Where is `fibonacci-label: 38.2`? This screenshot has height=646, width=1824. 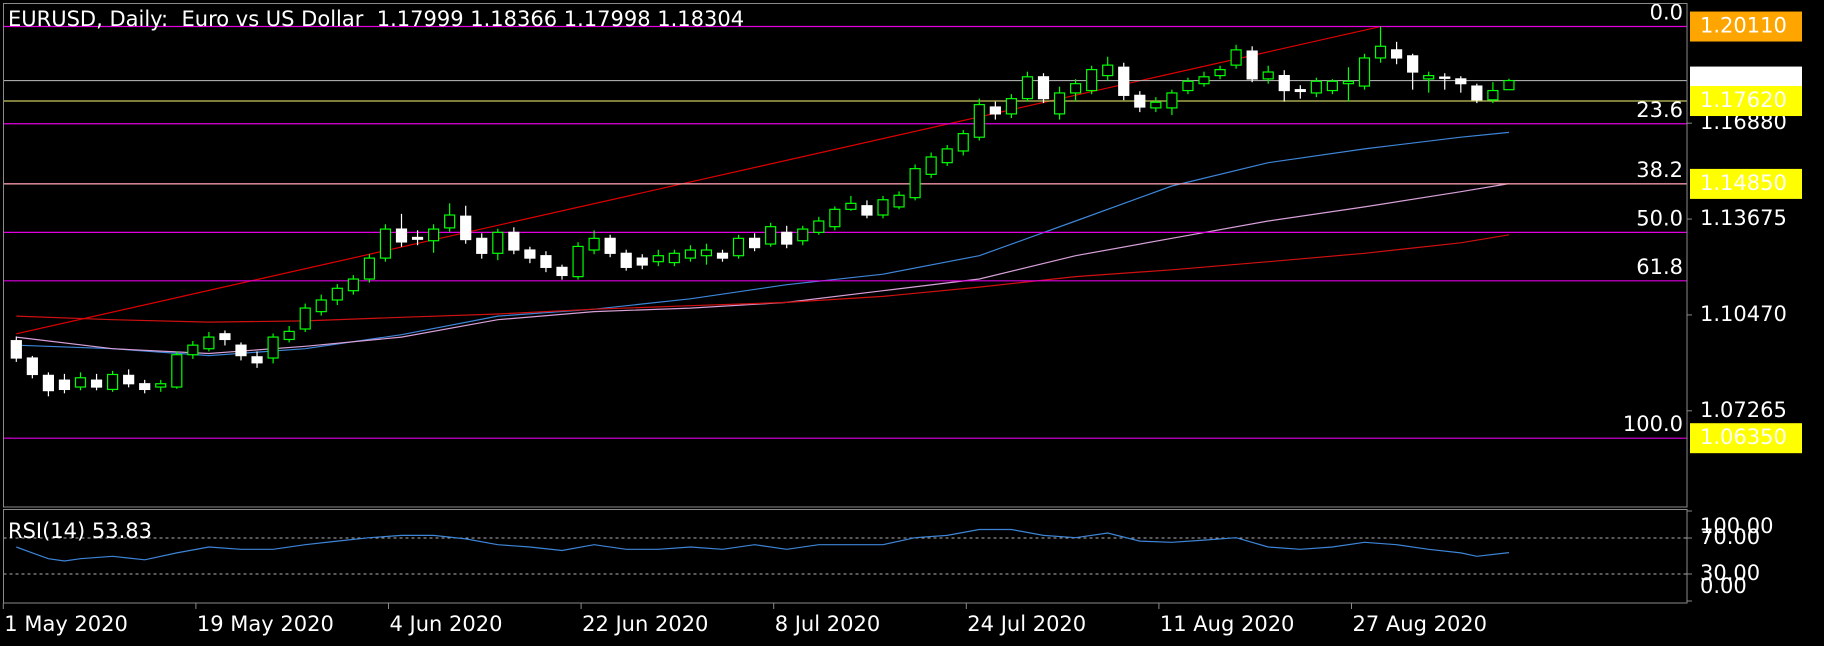 fibonacci-label: 38.2 is located at coordinates (1659, 170).